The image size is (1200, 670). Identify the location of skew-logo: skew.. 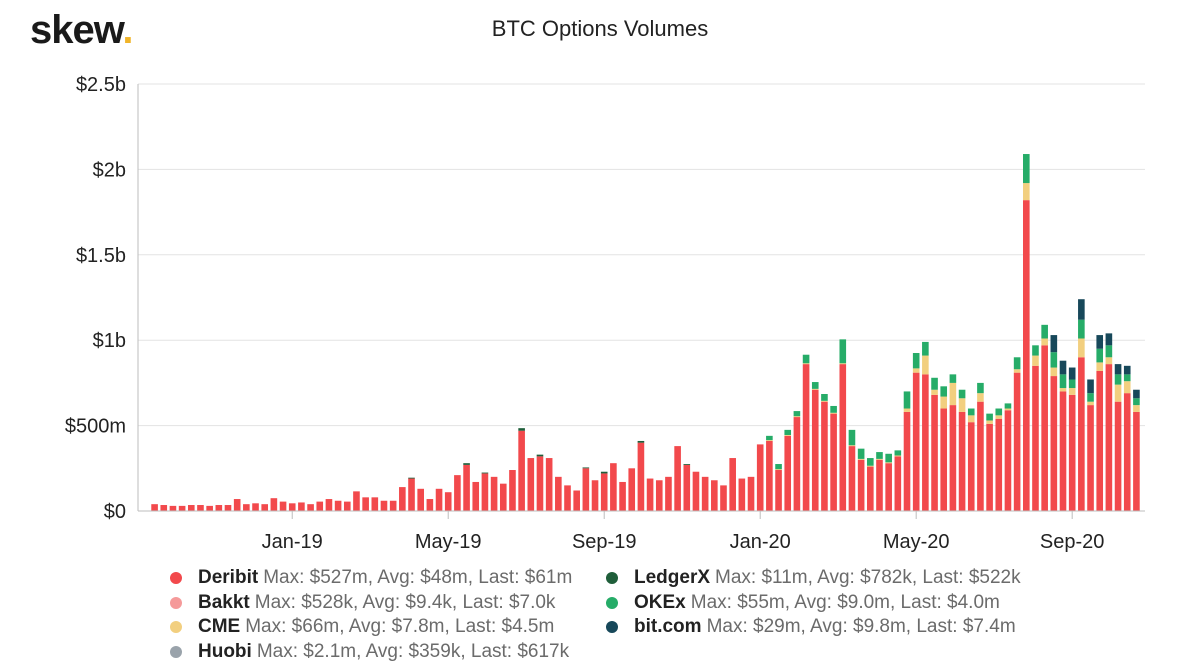
(82, 30).